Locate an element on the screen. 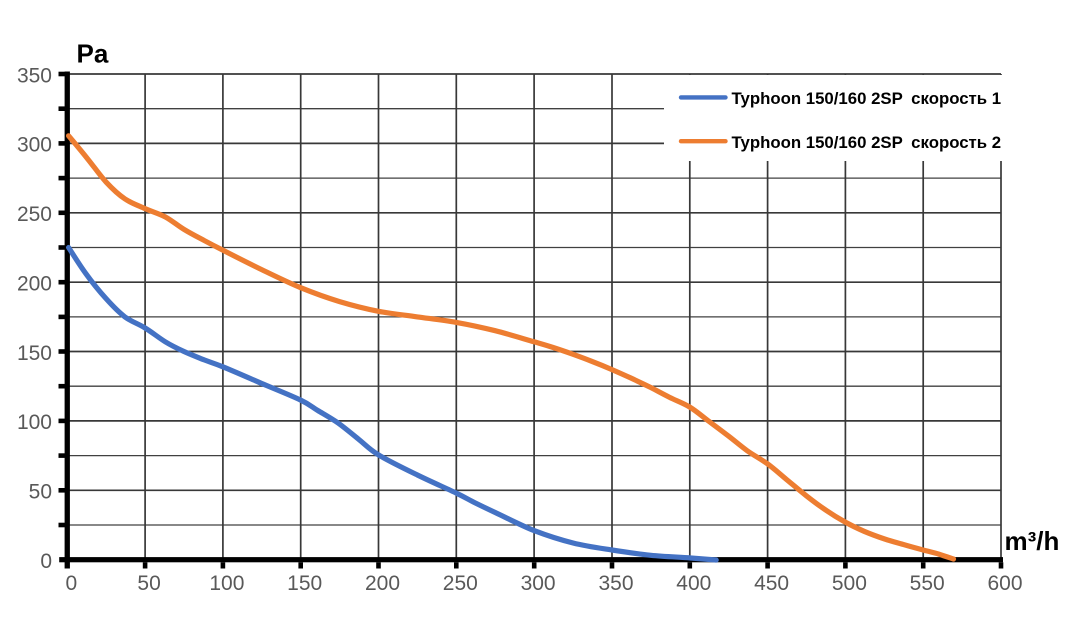  svg-text: 500 is located at coordinates (849, 583).